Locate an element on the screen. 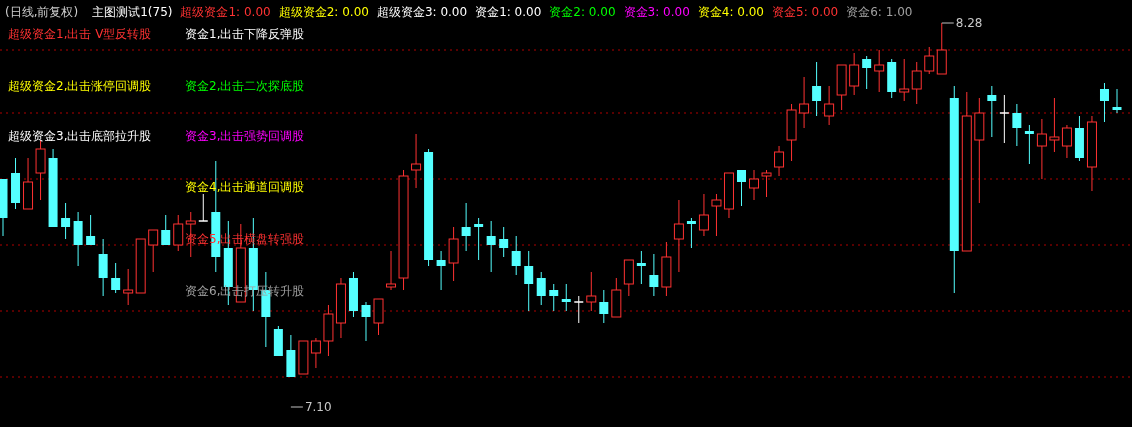 This screenshot has height=427, width=1132. annotation: 资金1,出击下降反弹股 is located at coordinates (245, 34).